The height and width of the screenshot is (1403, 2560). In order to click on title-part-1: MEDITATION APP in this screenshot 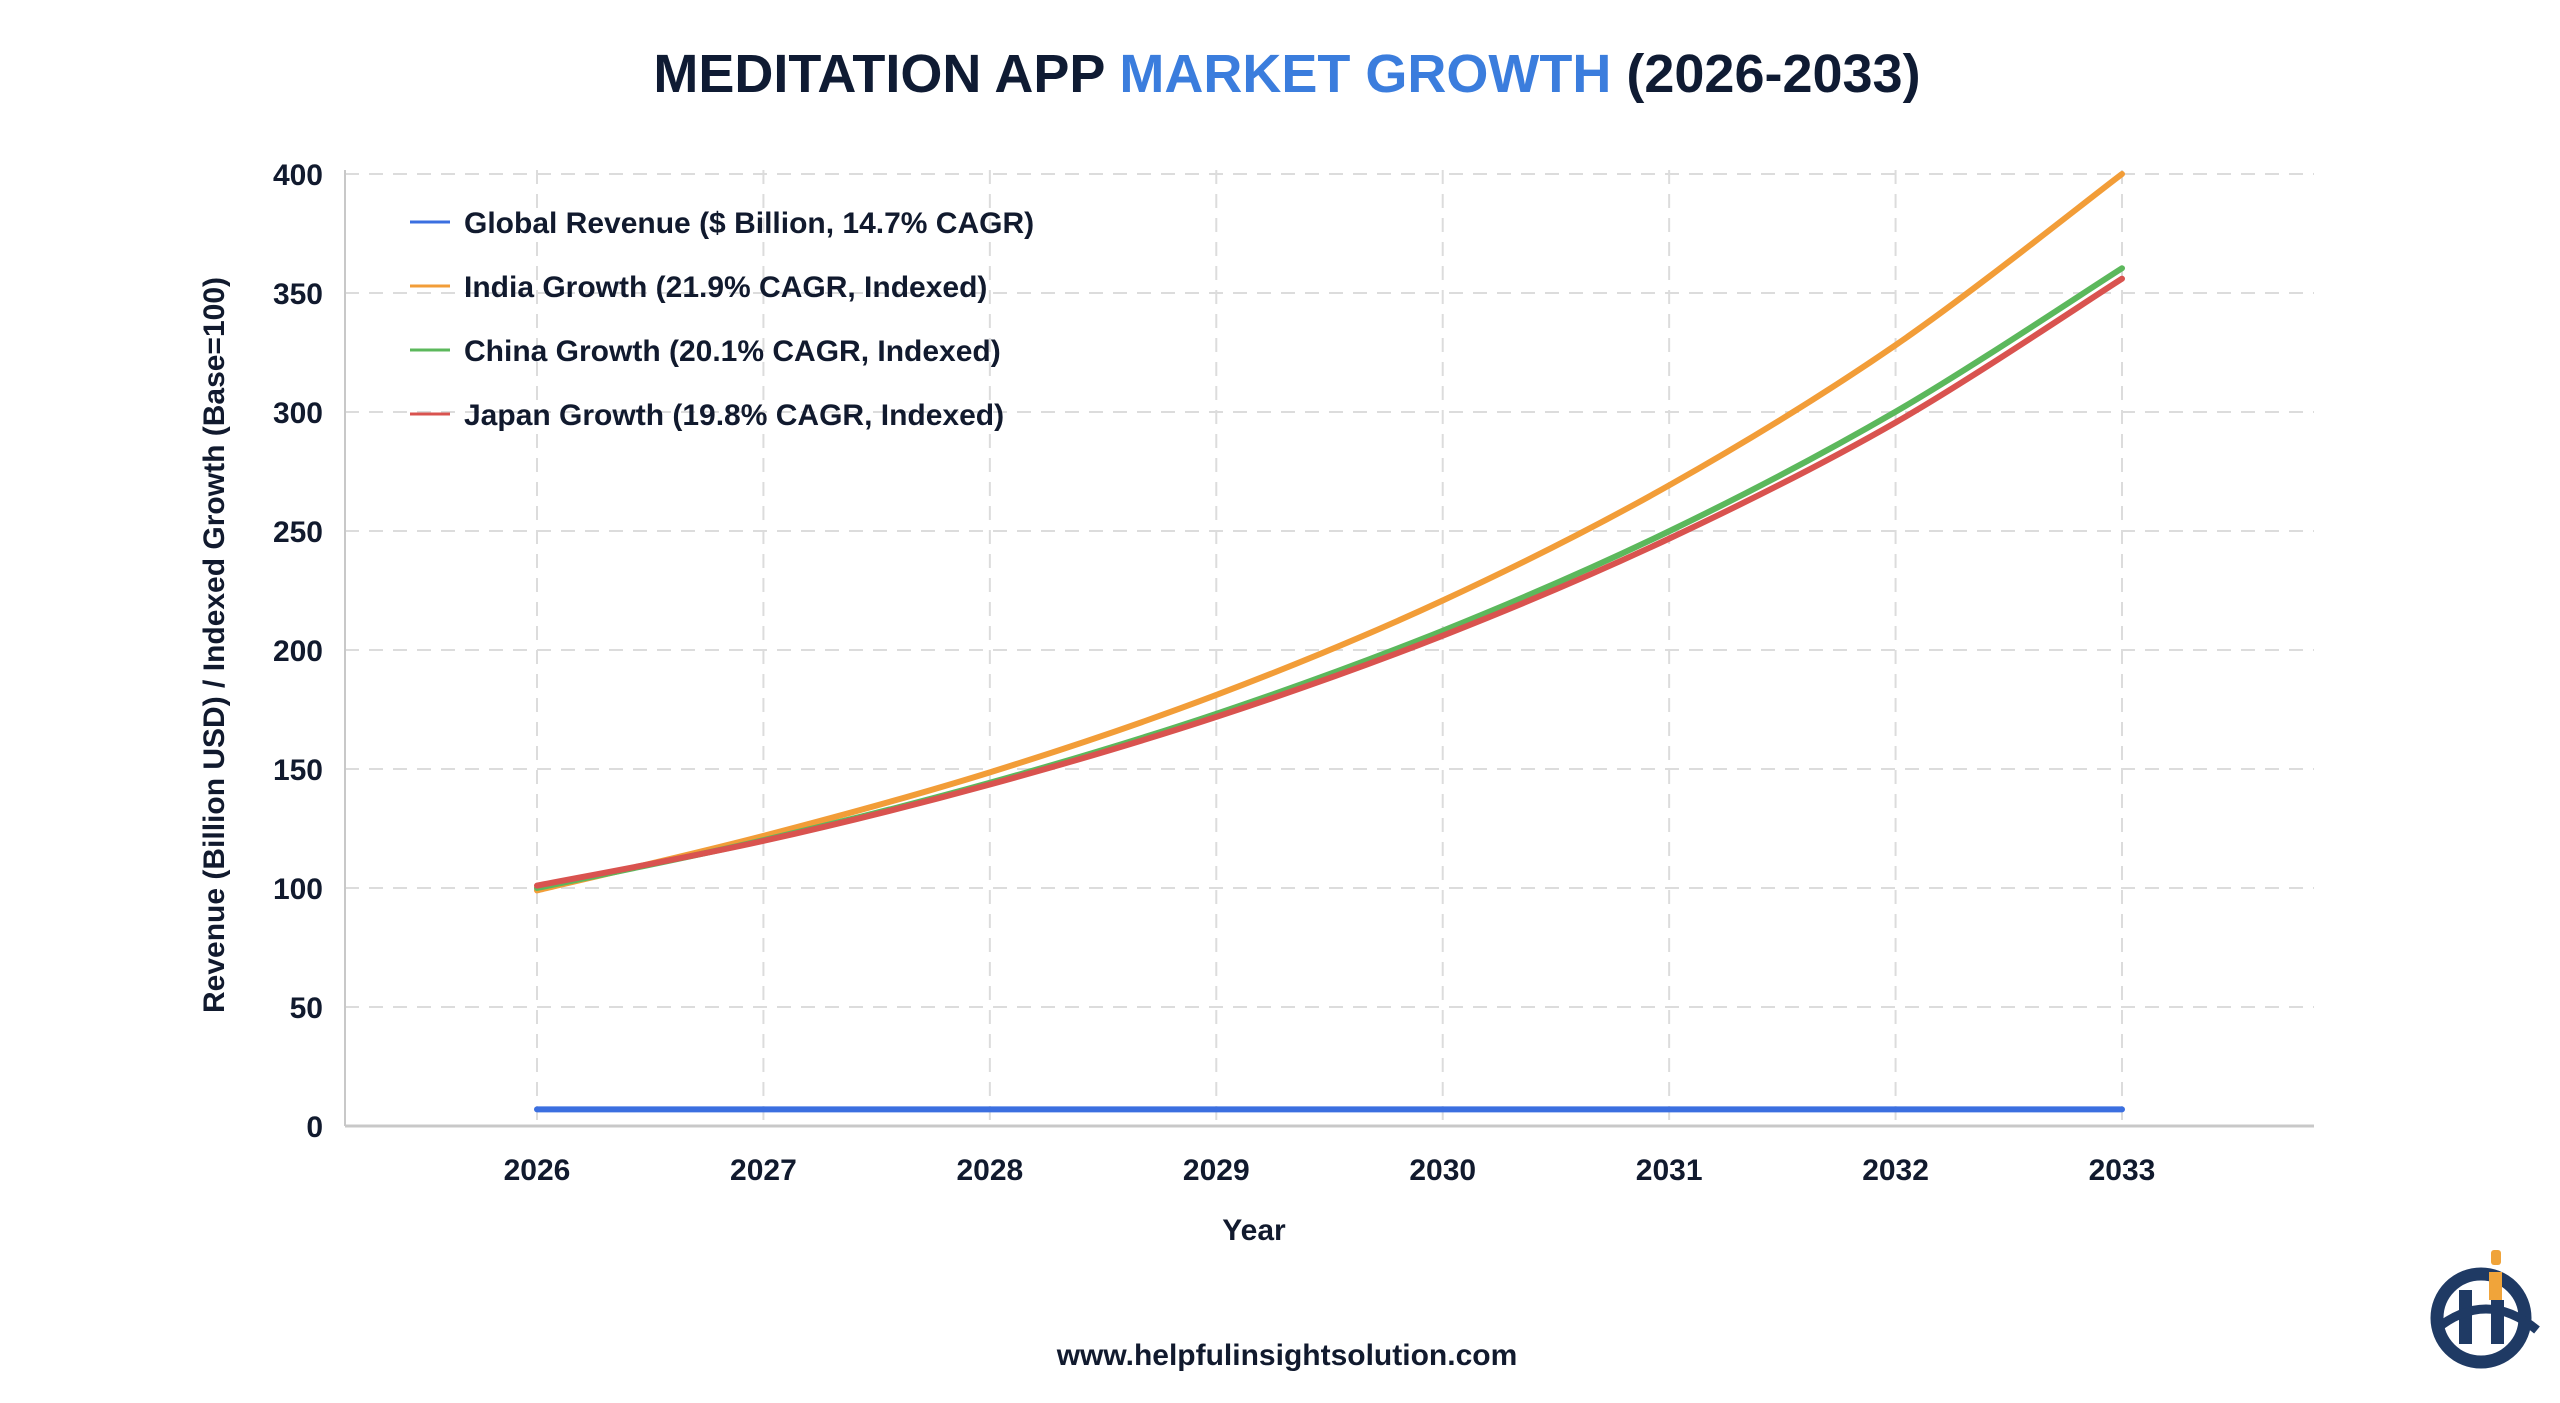, I will do `click(886, 74)`.